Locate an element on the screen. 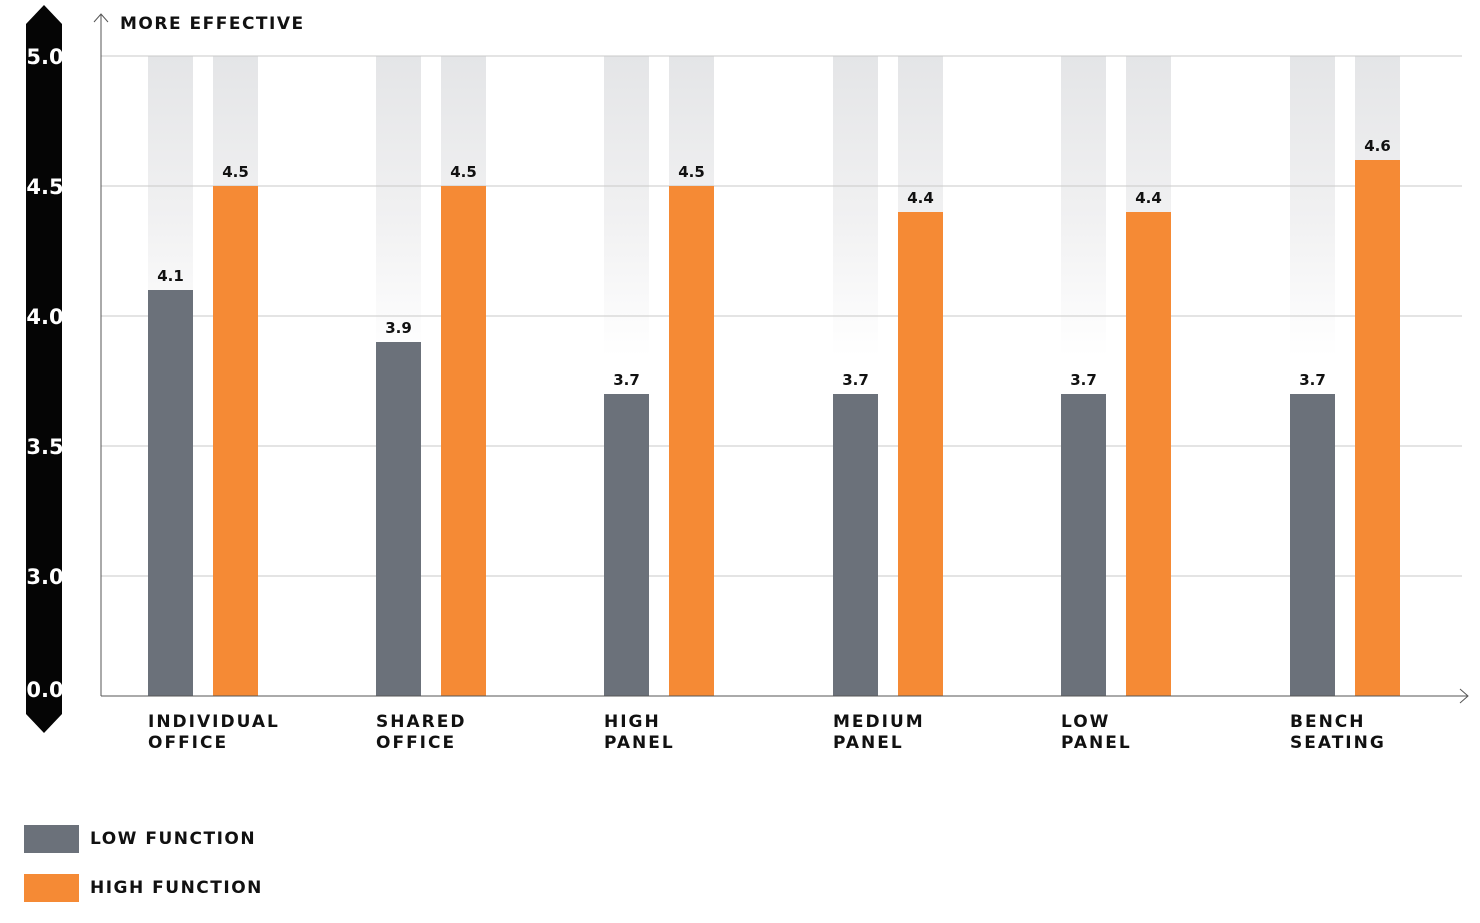 Image resolution: width=1480 pixels, height=923 pixels. legend-label-high-function: HIGH FUNCTION is located at coordinates (176, 888).